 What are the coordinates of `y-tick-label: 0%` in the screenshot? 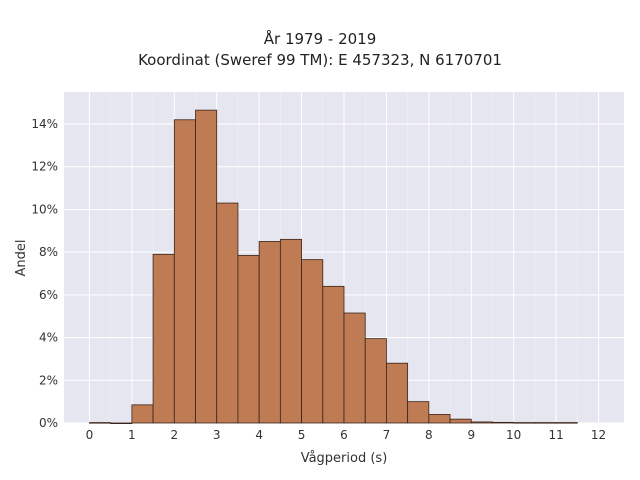 It's located at (48, 423).